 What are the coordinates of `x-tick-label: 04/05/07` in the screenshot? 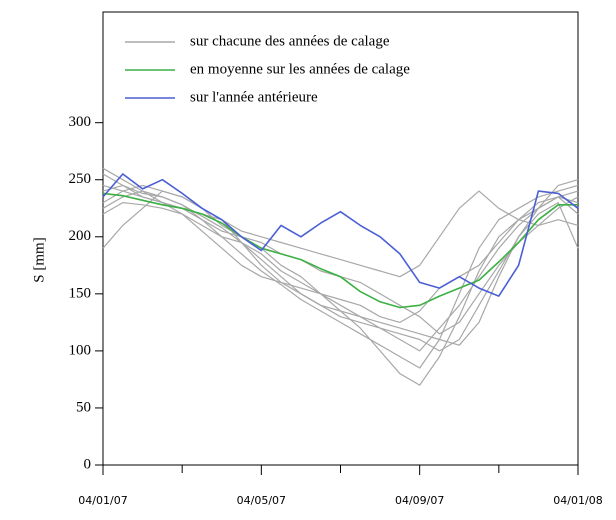 It's located at (261, 500).